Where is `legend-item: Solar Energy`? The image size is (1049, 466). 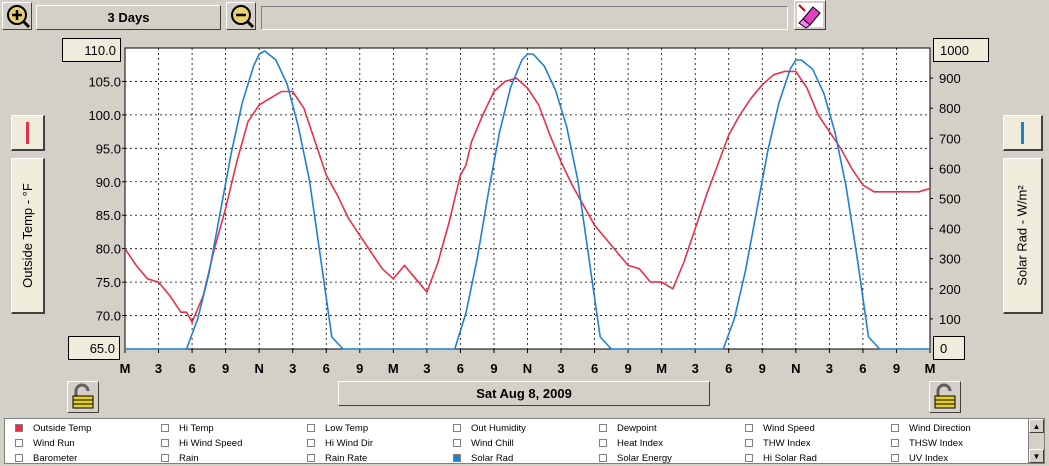 legend-item: Solar Energy is located at coordinates (635, 458).